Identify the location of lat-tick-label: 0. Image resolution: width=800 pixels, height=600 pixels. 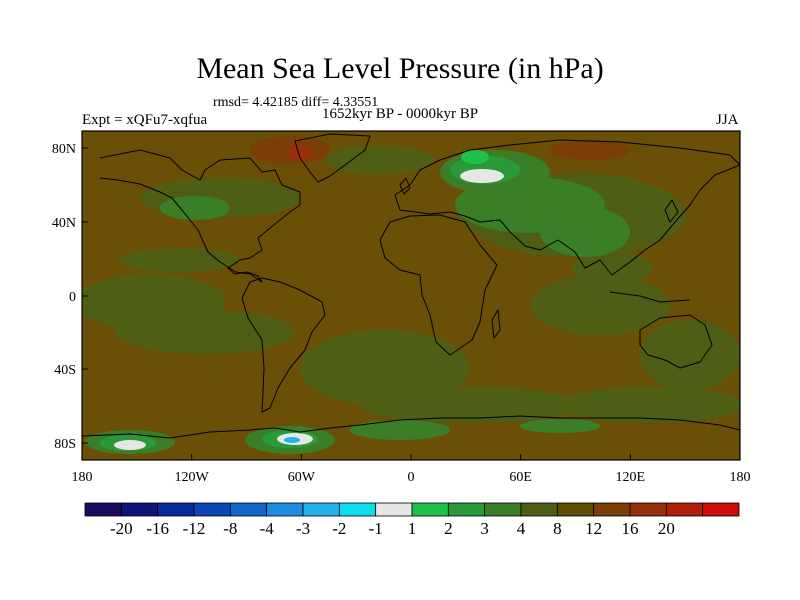
(72, 297).